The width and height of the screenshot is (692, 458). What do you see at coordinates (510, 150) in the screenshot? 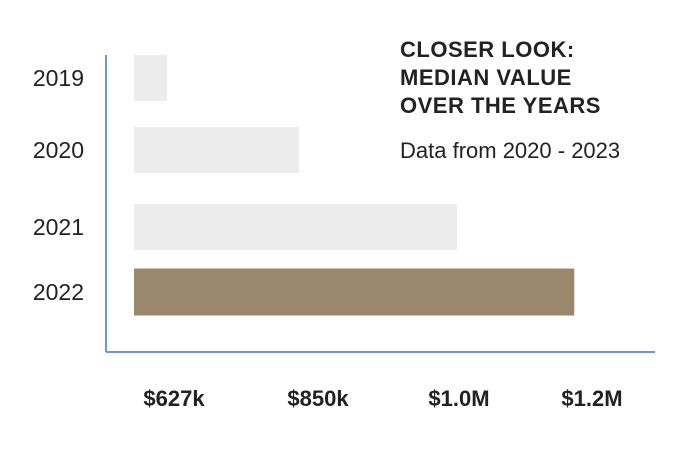
I see `chart-subtitle: Data from 2020 - 2023` at bounding box center [510, 150].